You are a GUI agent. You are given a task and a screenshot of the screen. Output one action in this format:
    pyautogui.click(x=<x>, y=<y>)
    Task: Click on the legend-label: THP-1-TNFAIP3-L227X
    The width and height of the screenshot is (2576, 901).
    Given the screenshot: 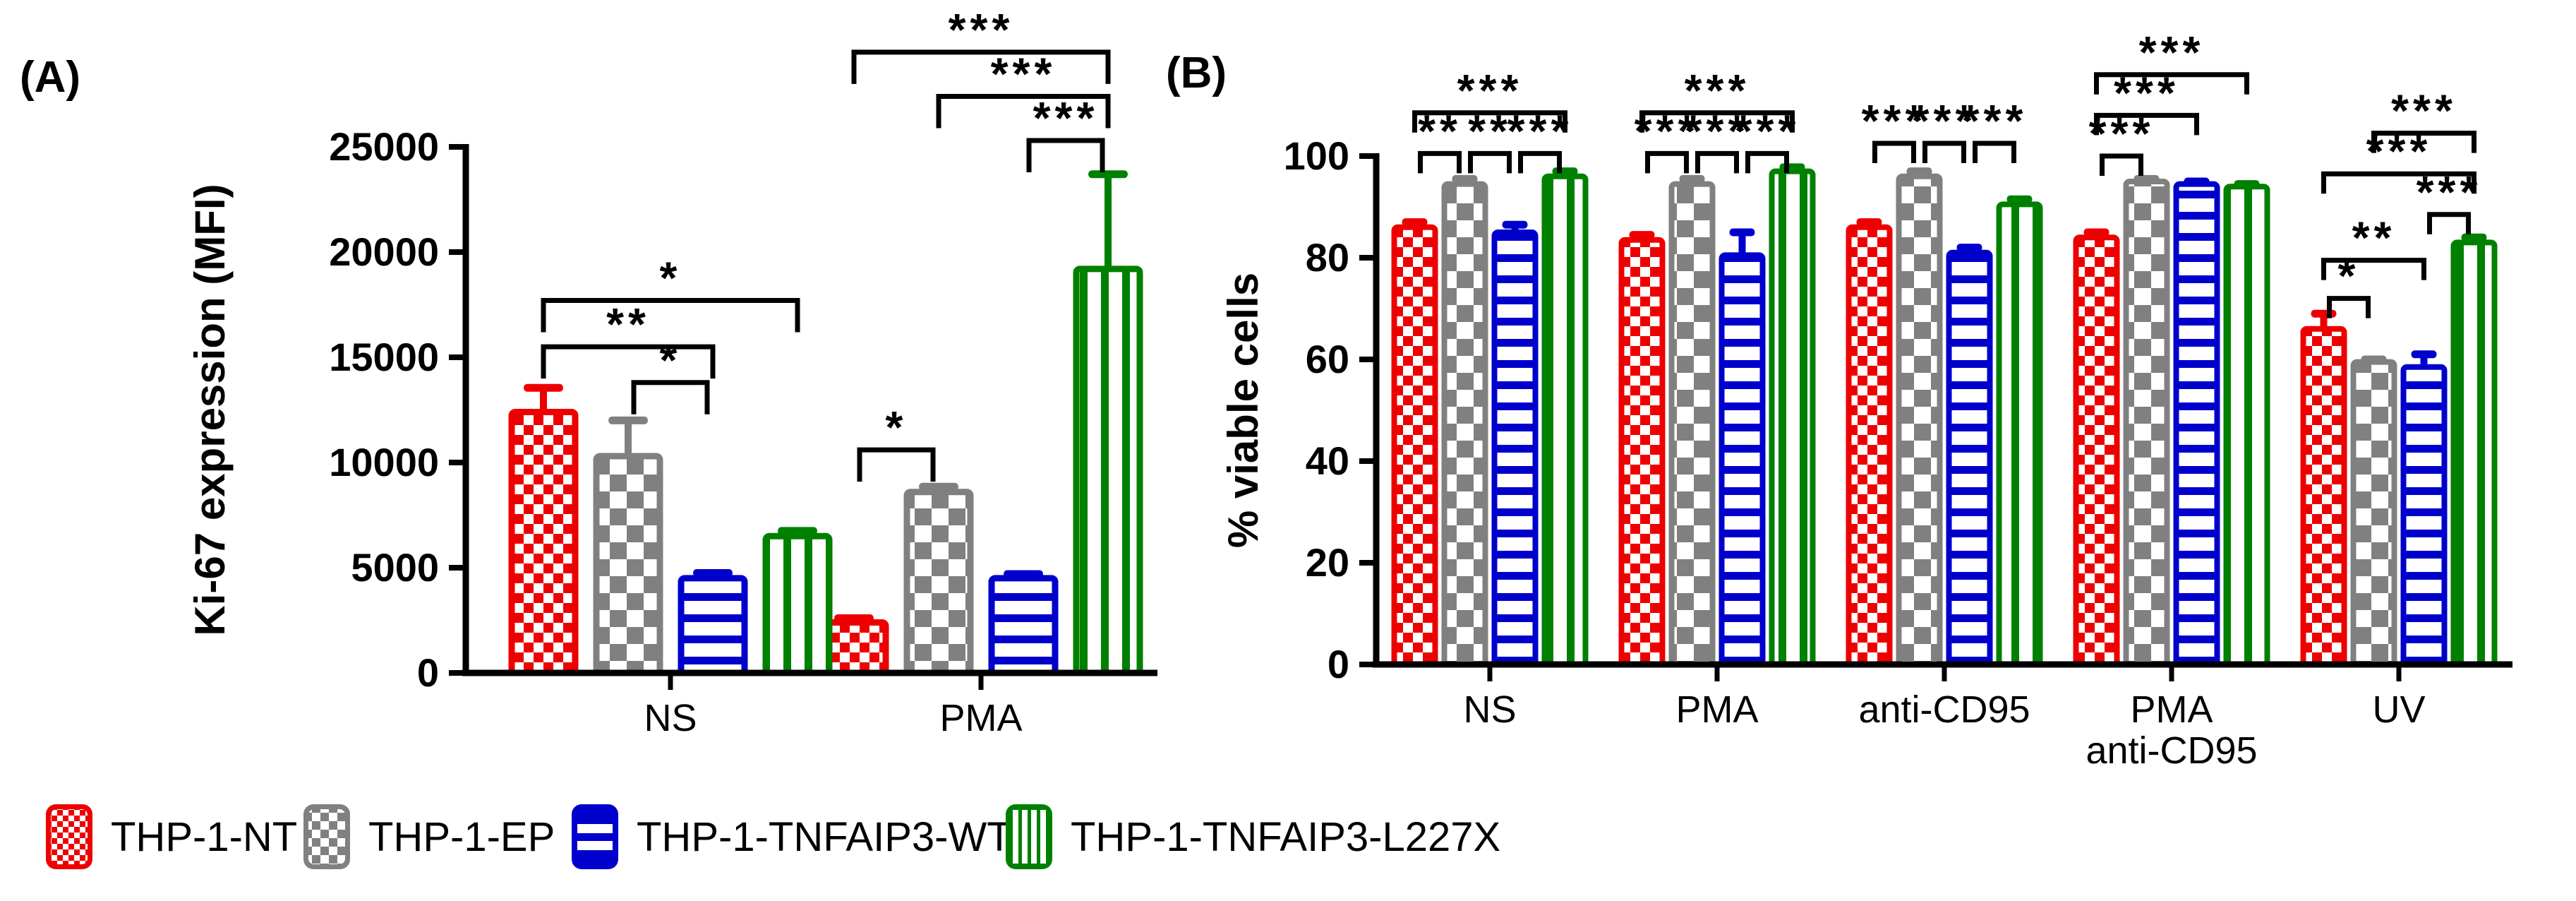 What is the action you would take?
    pyautogui.click(x=1286, y=836)
    